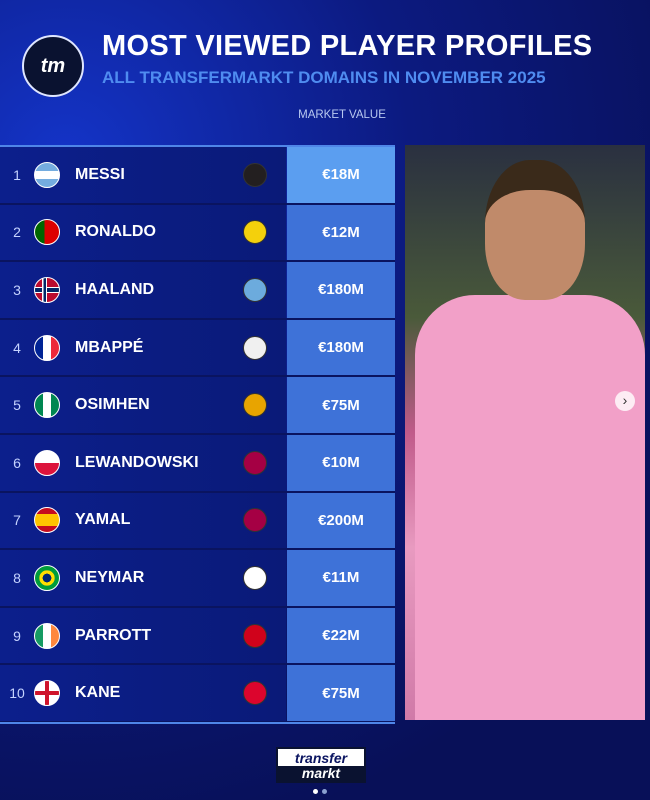 The width and height of the screenshot is (650, 800). I want to click on player-name: NEYMAR, so click(110, 577).